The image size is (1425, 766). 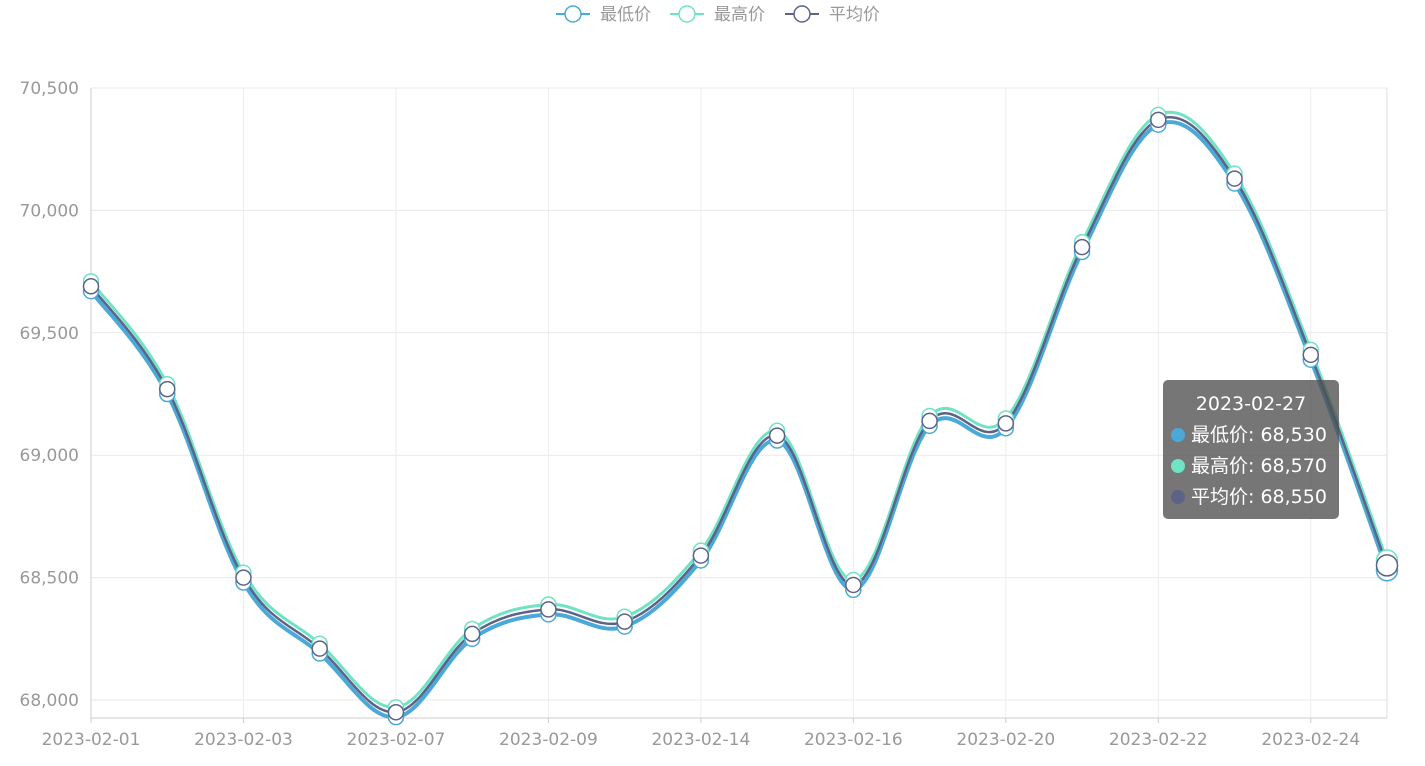 I want to click on tooltip-row-low-label: 最低价: 68,530, so click(x=1259, y=435).